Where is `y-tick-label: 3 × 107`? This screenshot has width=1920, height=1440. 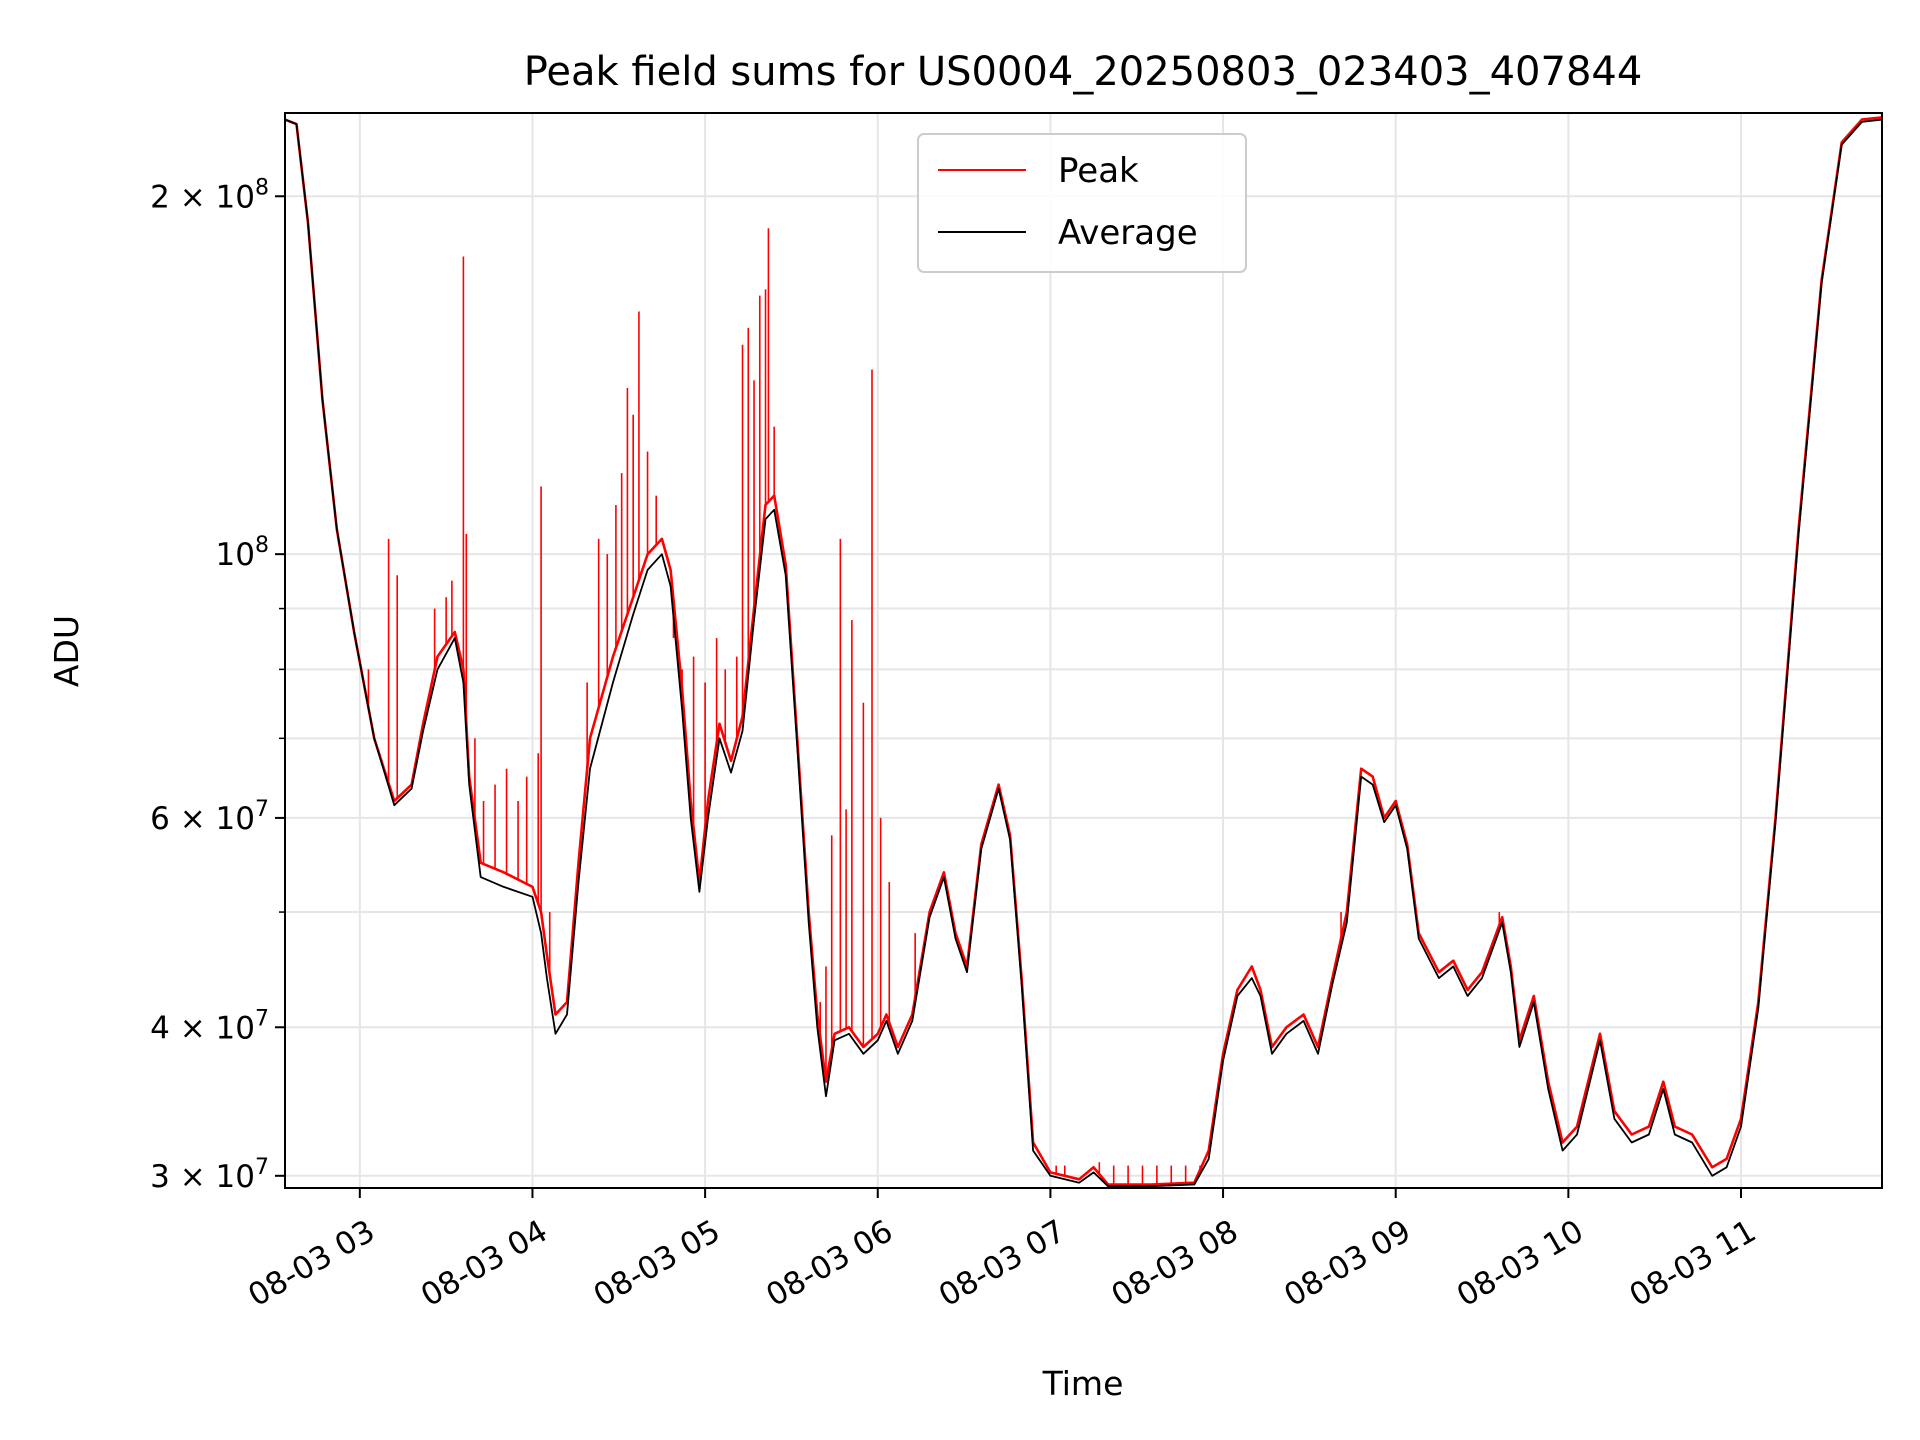
y-tick-label: 3 × 107 is located at coordinates (209, 1175).